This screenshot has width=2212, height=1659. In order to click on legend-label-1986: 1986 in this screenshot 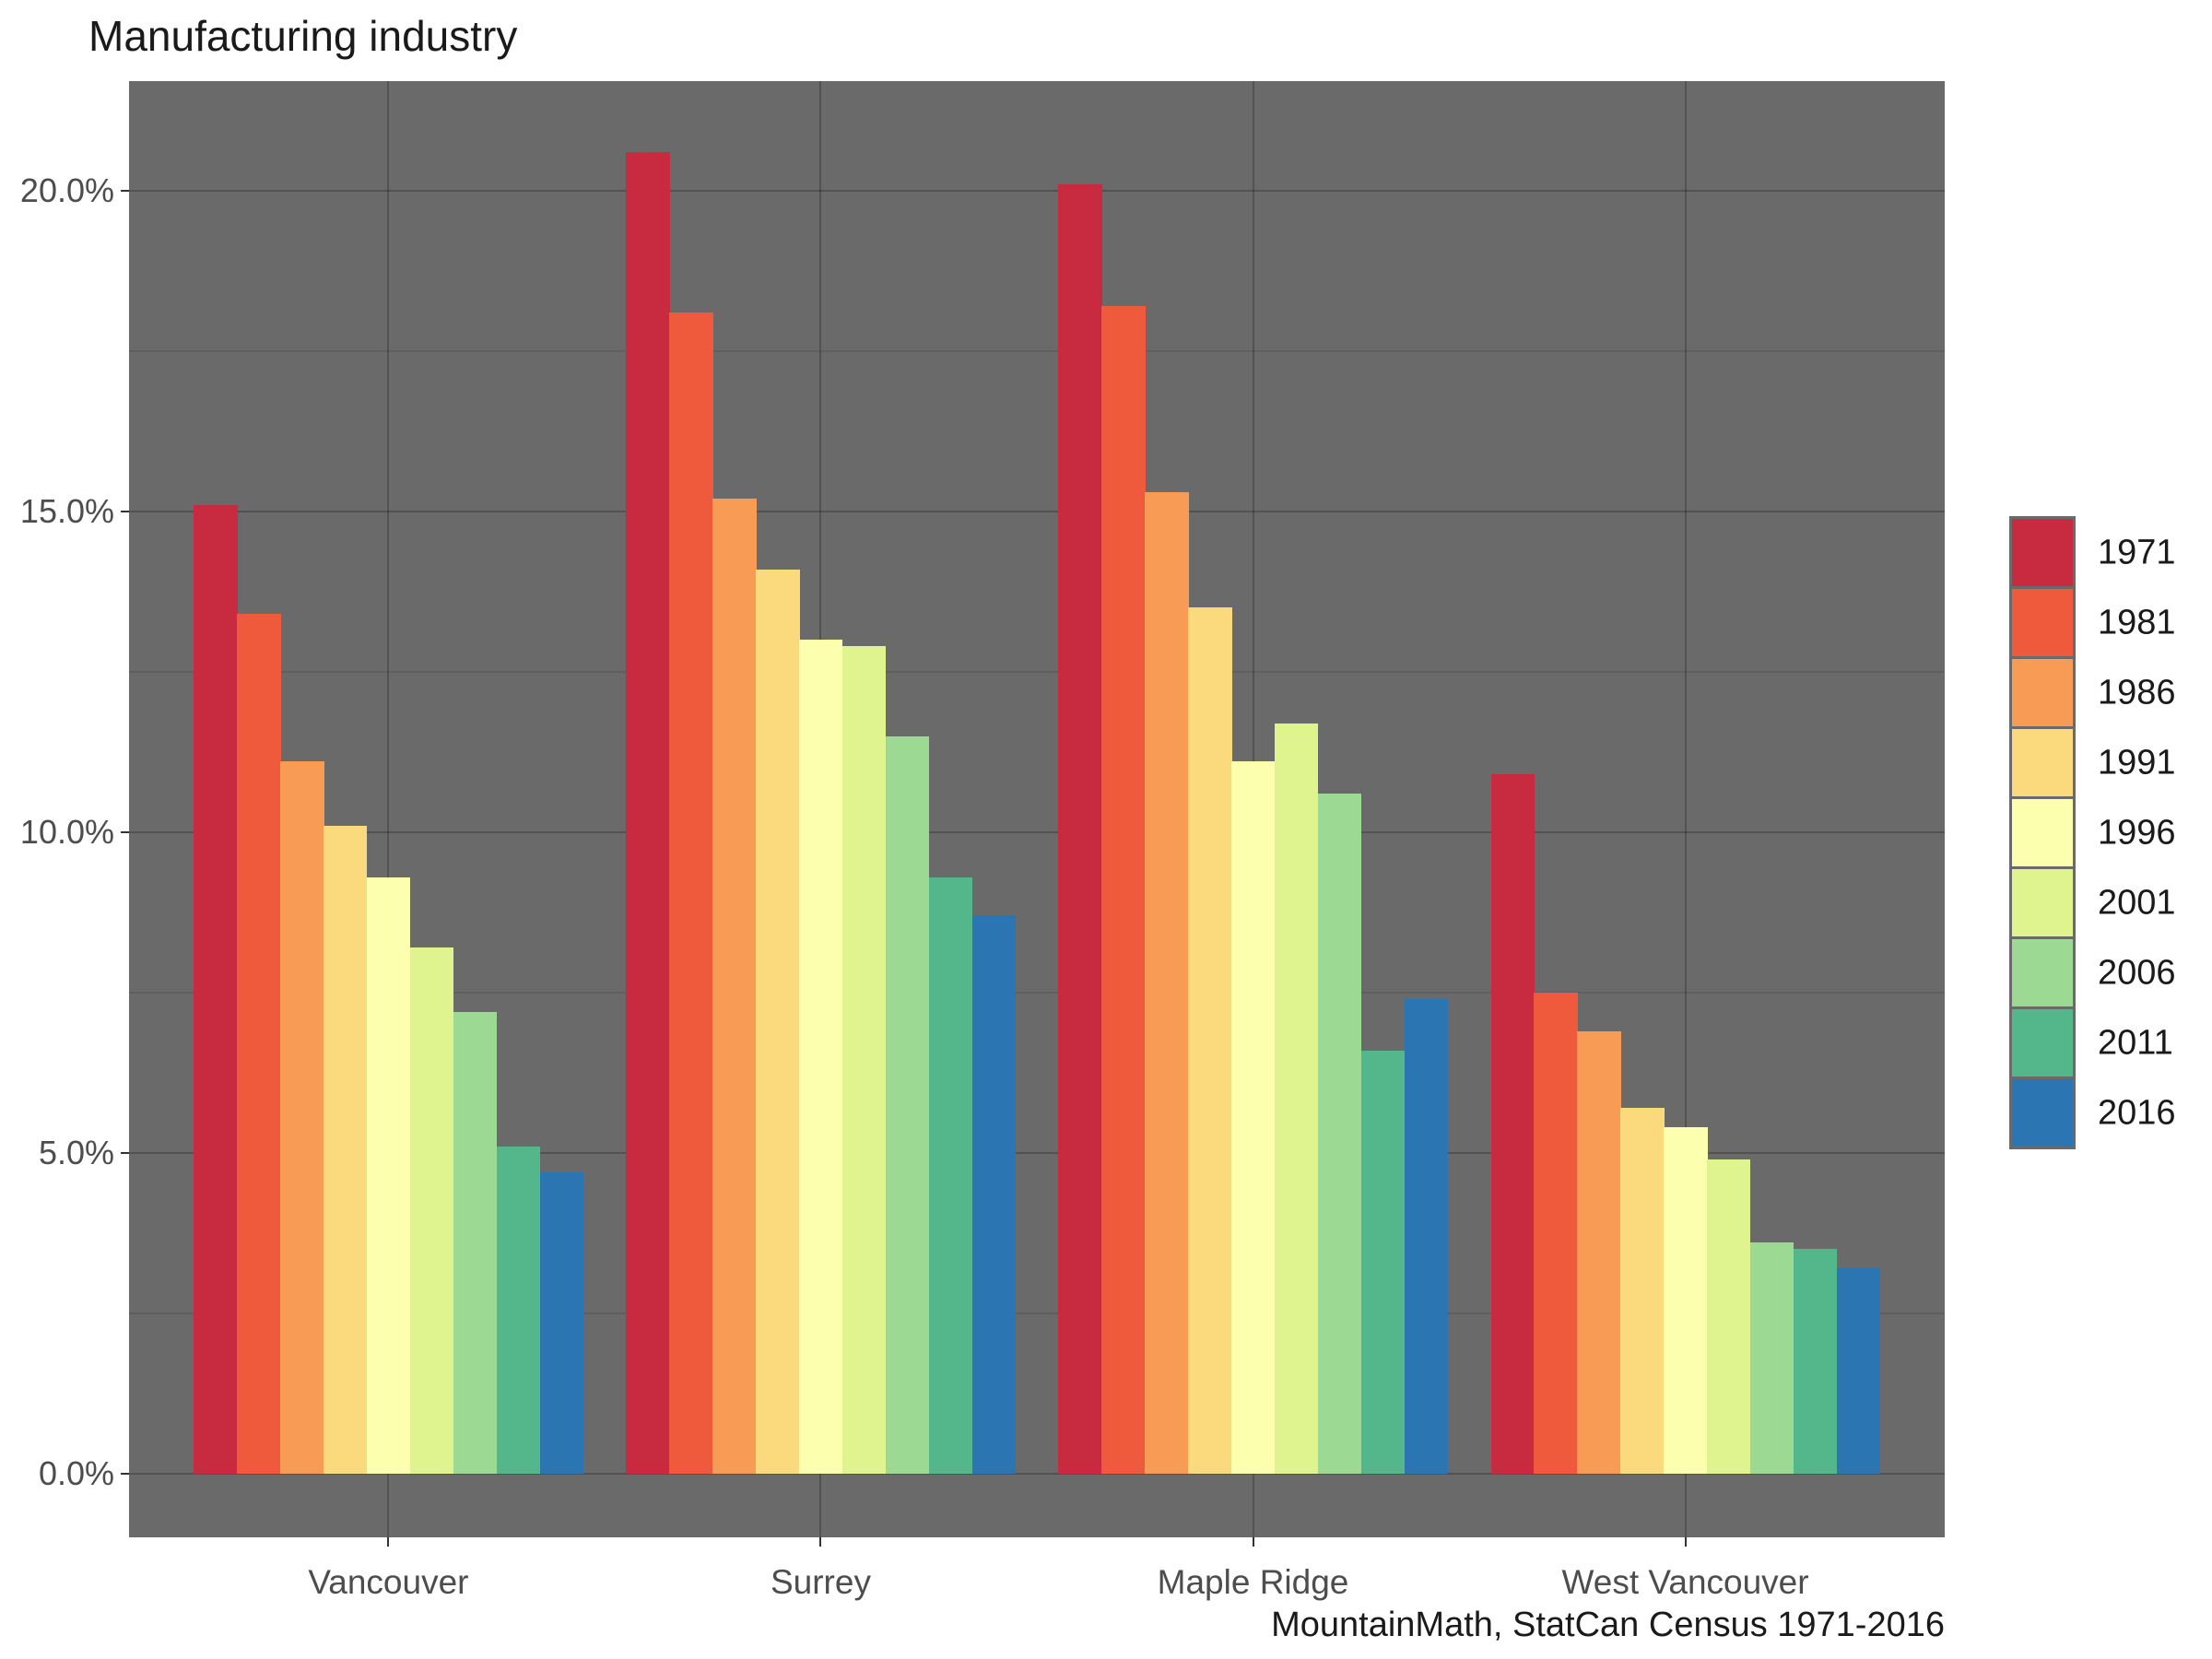, I will do `click(2137, 692)`.